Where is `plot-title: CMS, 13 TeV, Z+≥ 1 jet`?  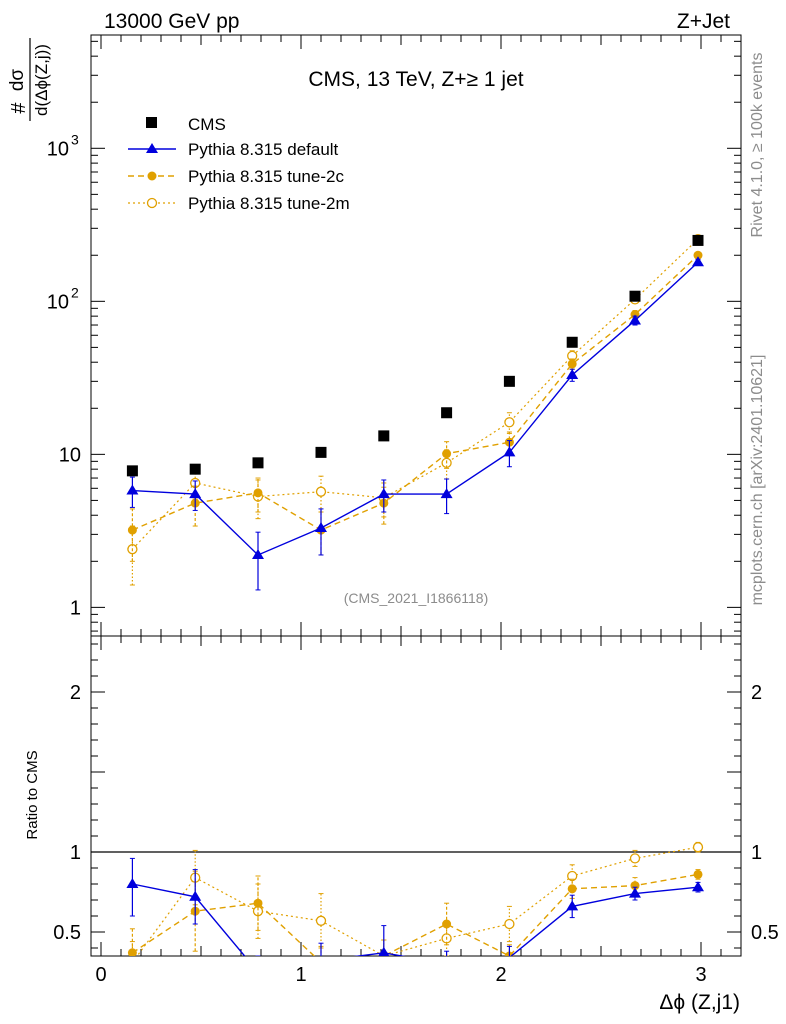 plot-title: CMS, 13 TeV, Z+≥ 1 jet is located at coordinates (415, 79).